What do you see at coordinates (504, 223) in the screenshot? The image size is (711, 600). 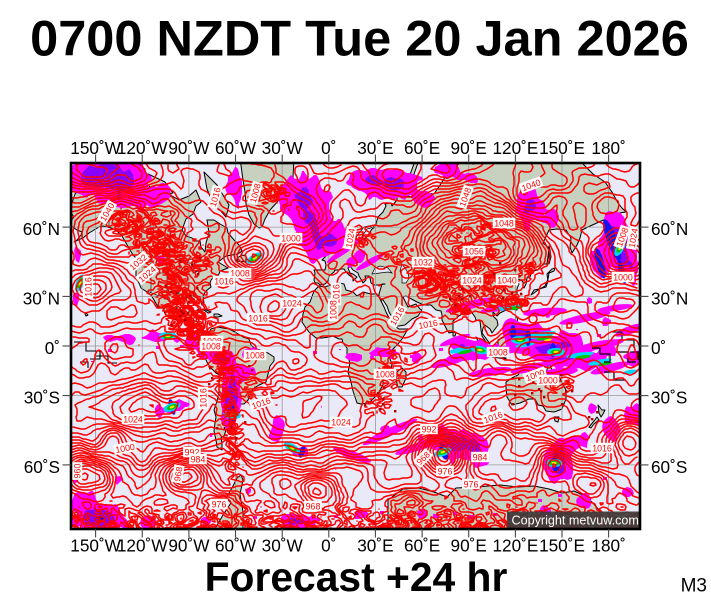 I see `svg-text: 1048` at bounding box center [504, 223].